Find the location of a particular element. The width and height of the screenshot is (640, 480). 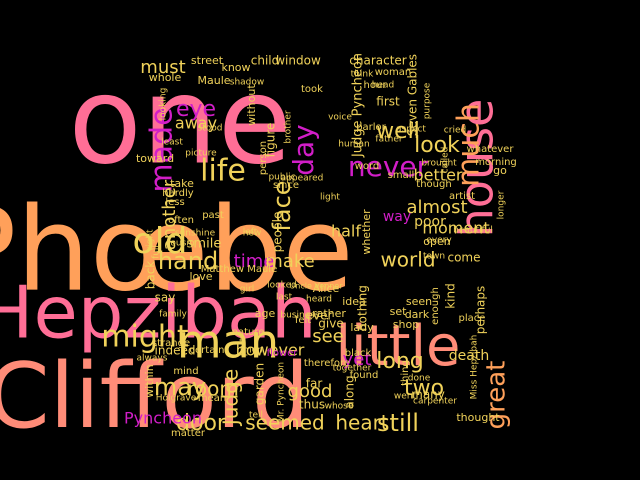

word-51: Maule is located at coordinates (213, 80).